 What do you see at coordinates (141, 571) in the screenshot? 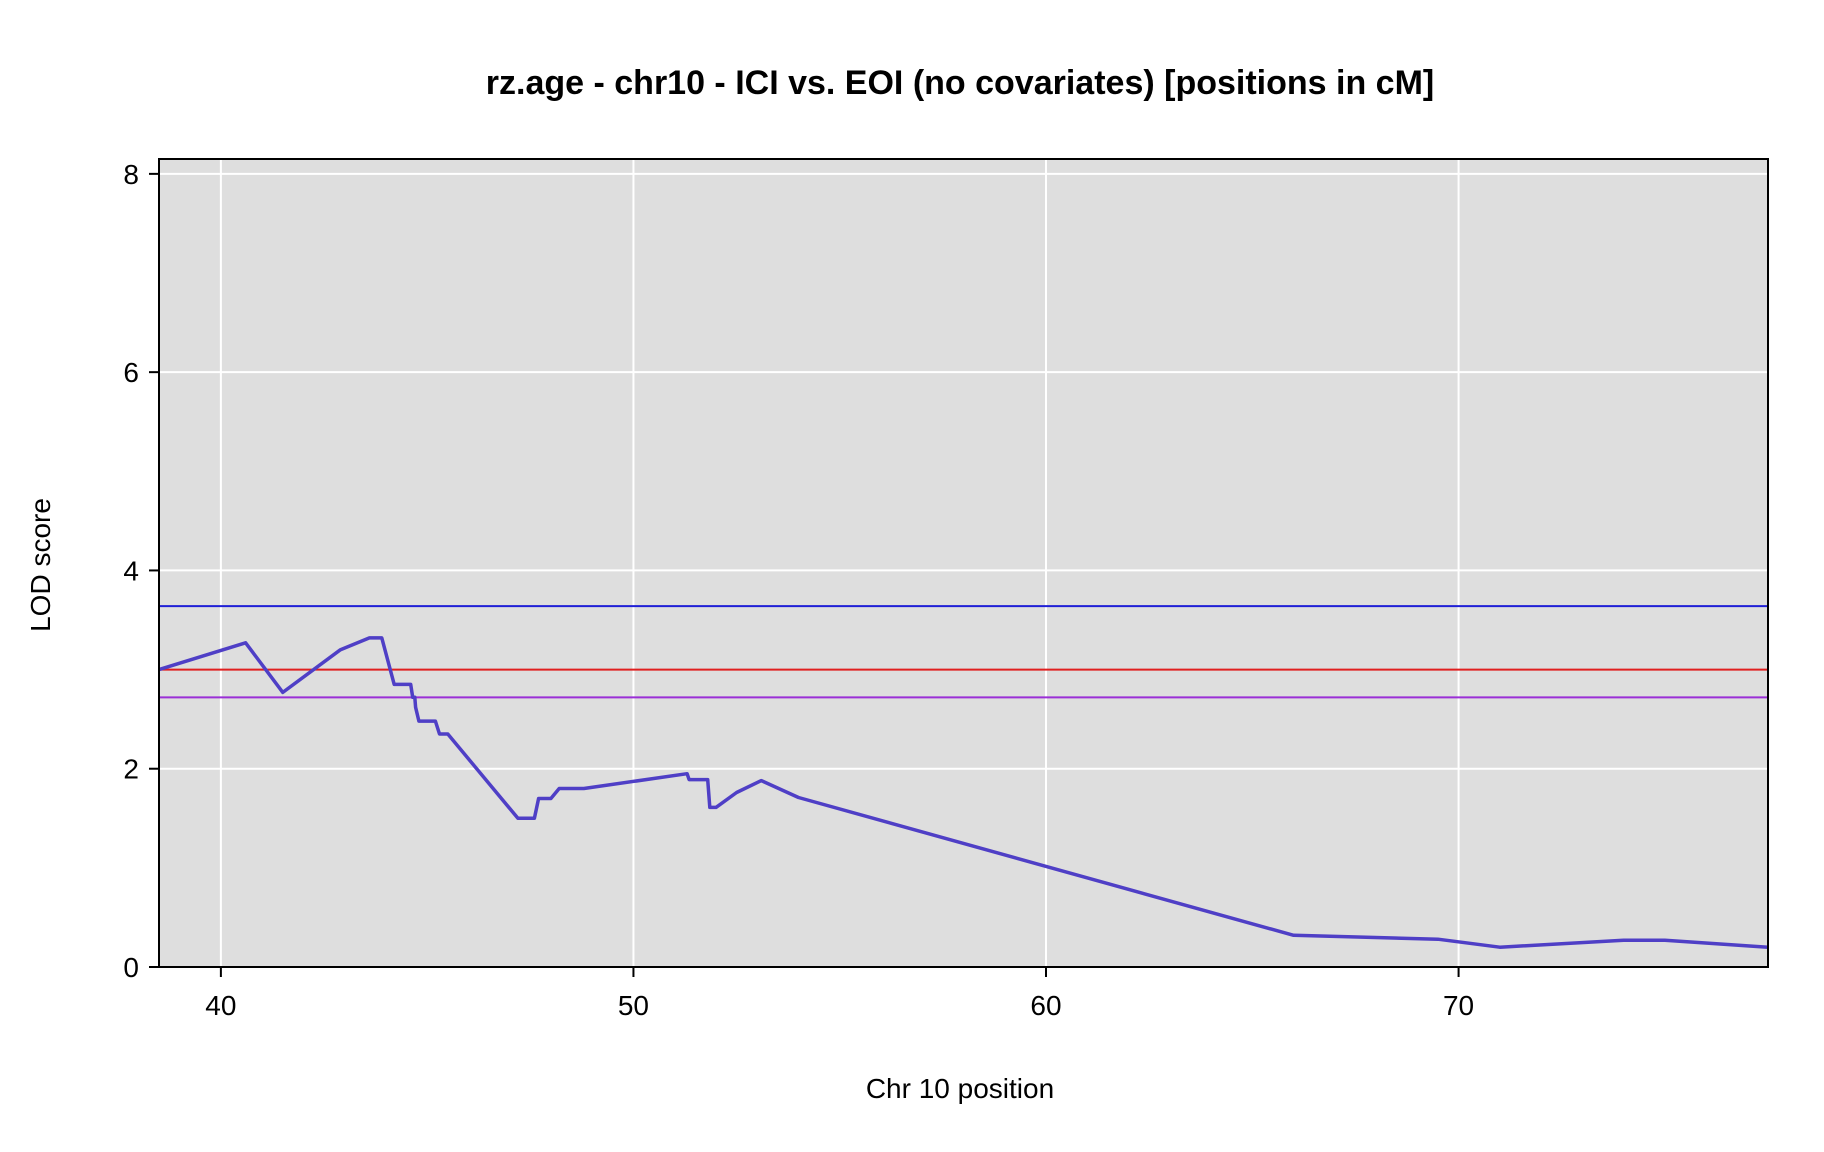
I see `y-axis-ticks: 0 2 4 6 8` at bounding box center [141, 571].